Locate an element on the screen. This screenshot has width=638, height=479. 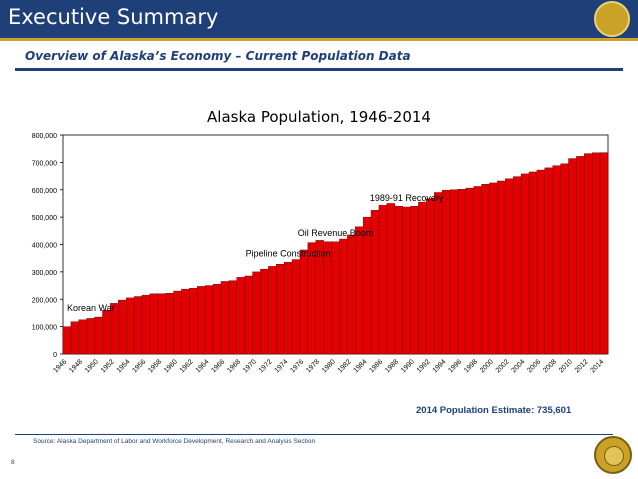
x-tick-label: 1952 is located at coordinates (108, 366).